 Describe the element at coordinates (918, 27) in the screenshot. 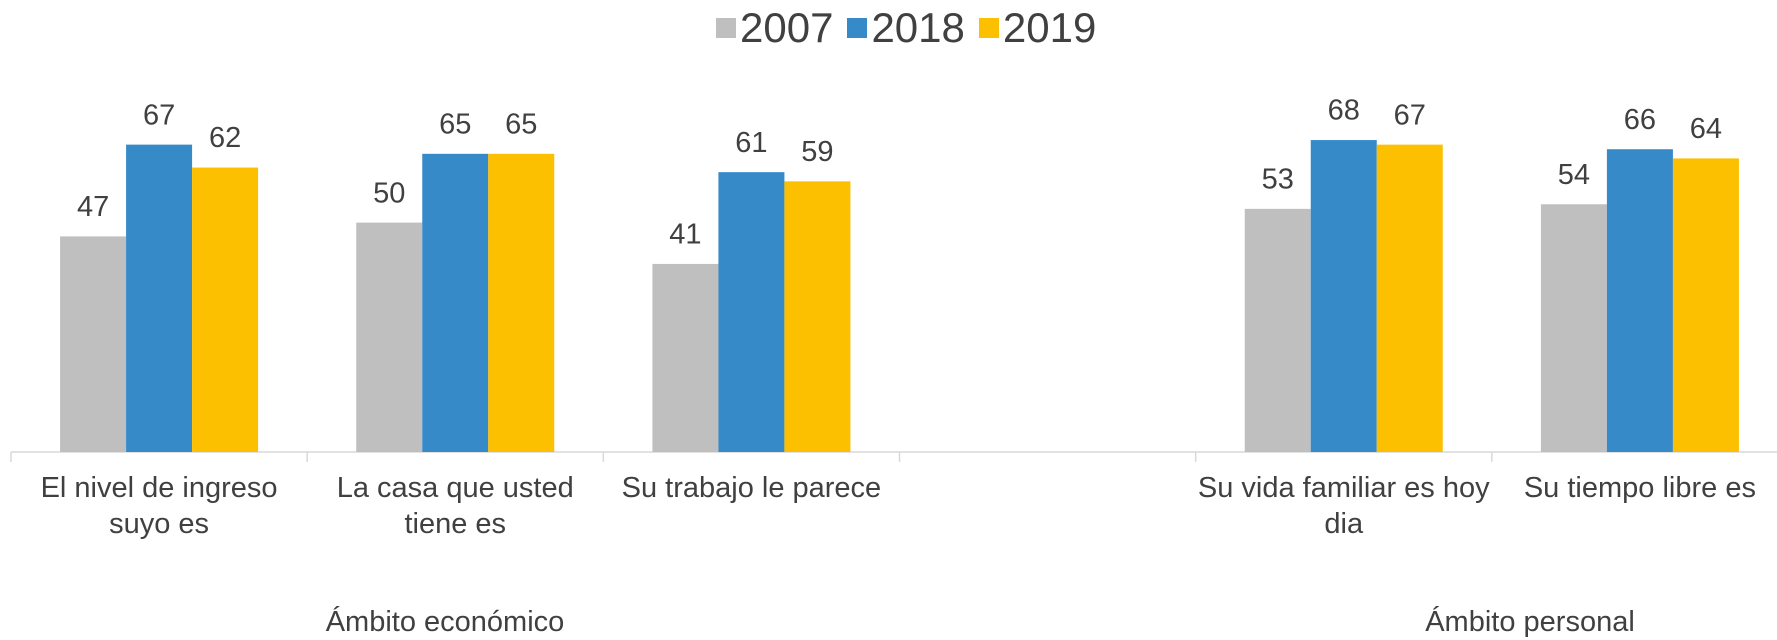

I see `legend-label: 2018` at that location.